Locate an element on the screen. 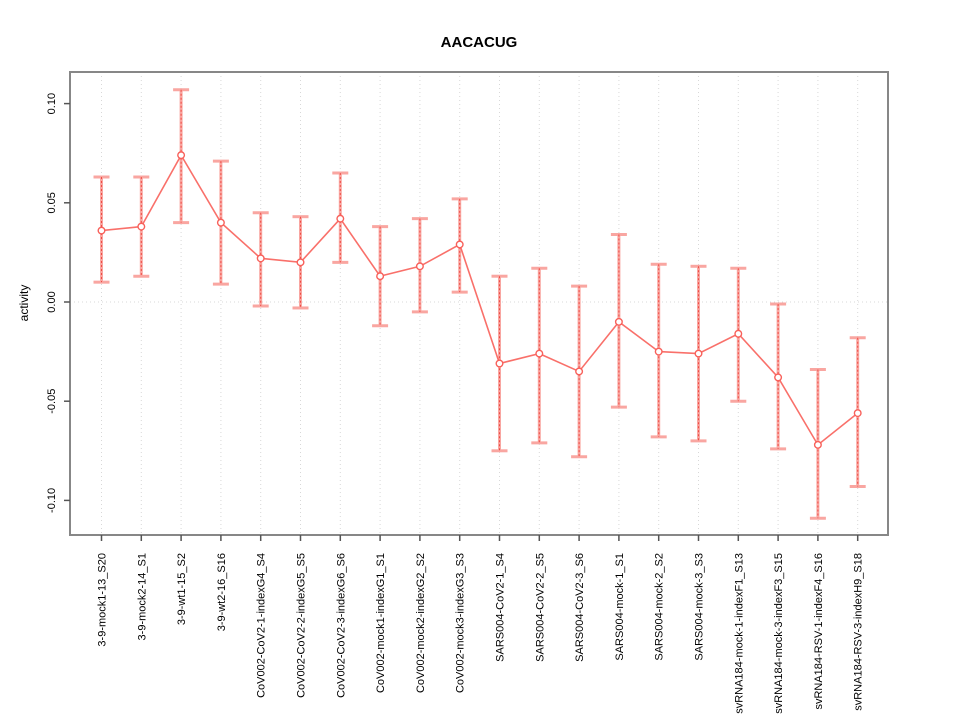  x-tick-label: svRNA184-RSV-1-indexF4_S16 is located at coordinates (819, 631).